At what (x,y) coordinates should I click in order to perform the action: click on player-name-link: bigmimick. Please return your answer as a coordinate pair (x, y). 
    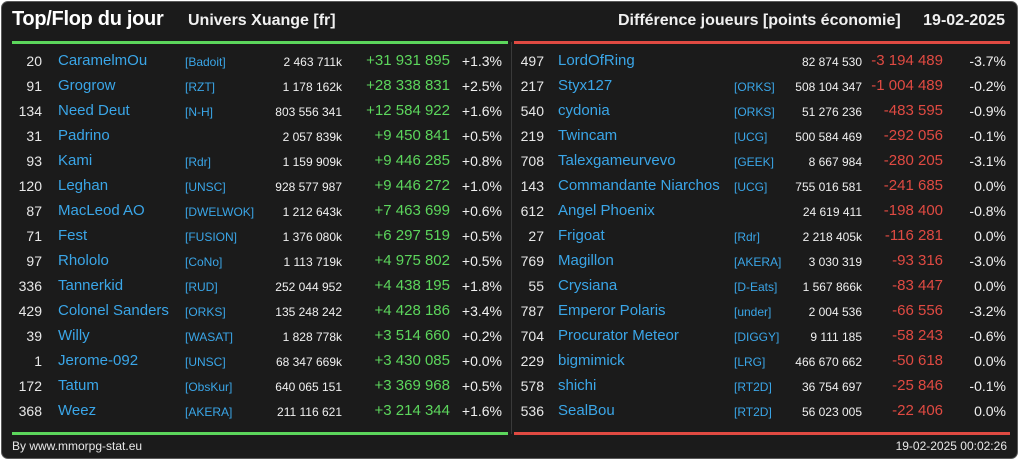
    Looking at the image, I should click on (591, 360).